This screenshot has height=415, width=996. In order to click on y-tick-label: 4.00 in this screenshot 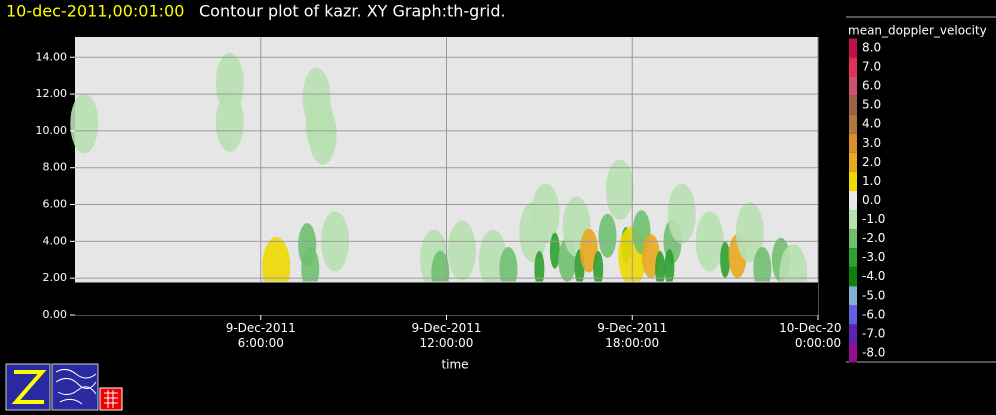, I will do `click(55, 240)`.